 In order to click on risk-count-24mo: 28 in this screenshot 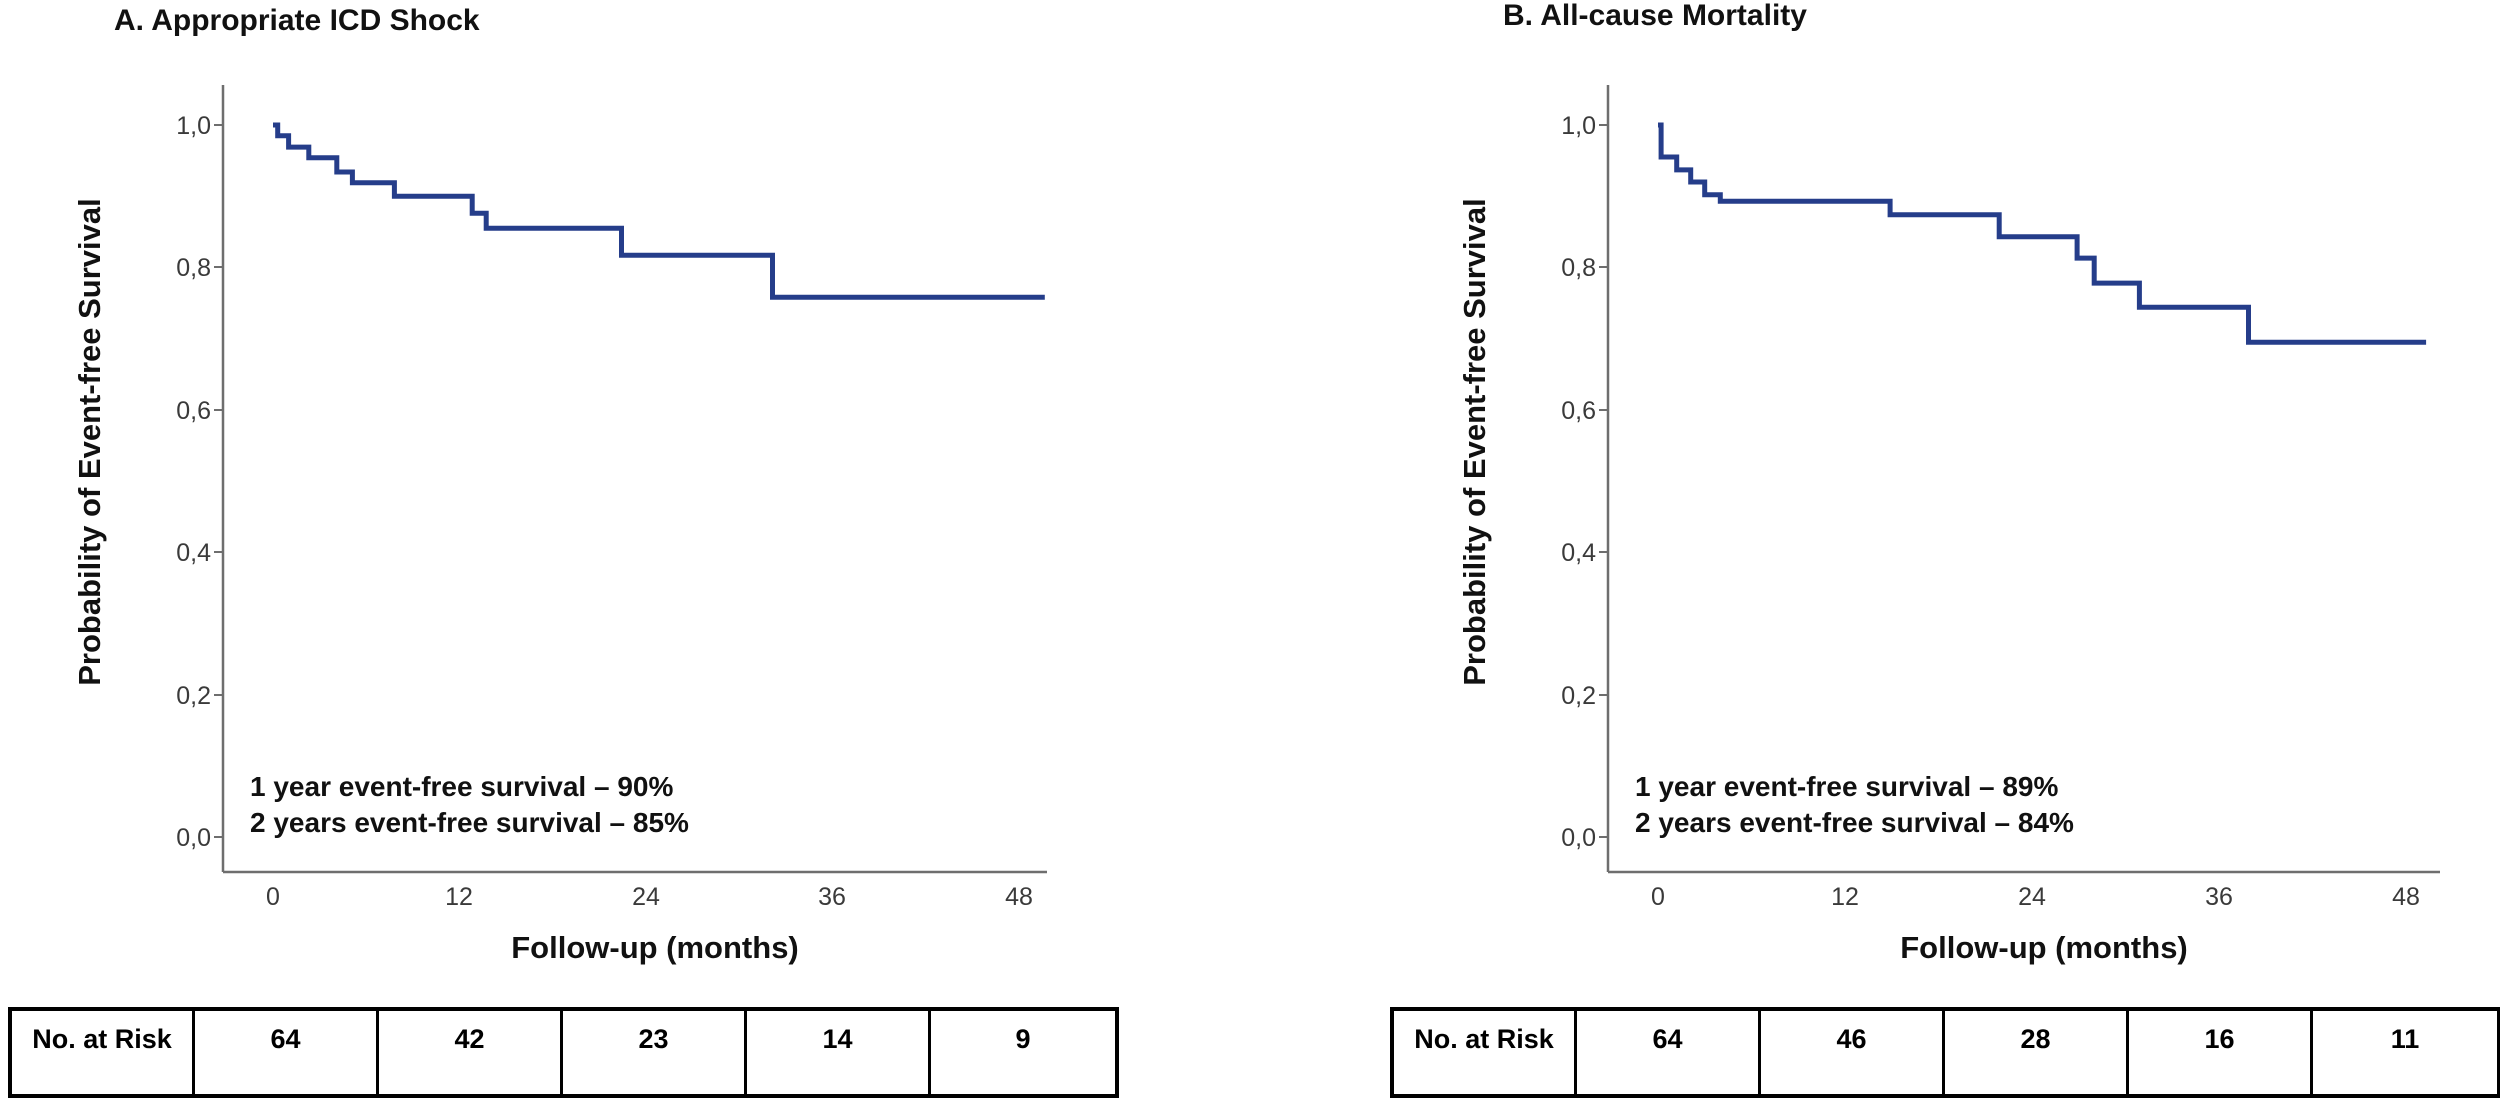, I will do `click(2037, 1052)`.